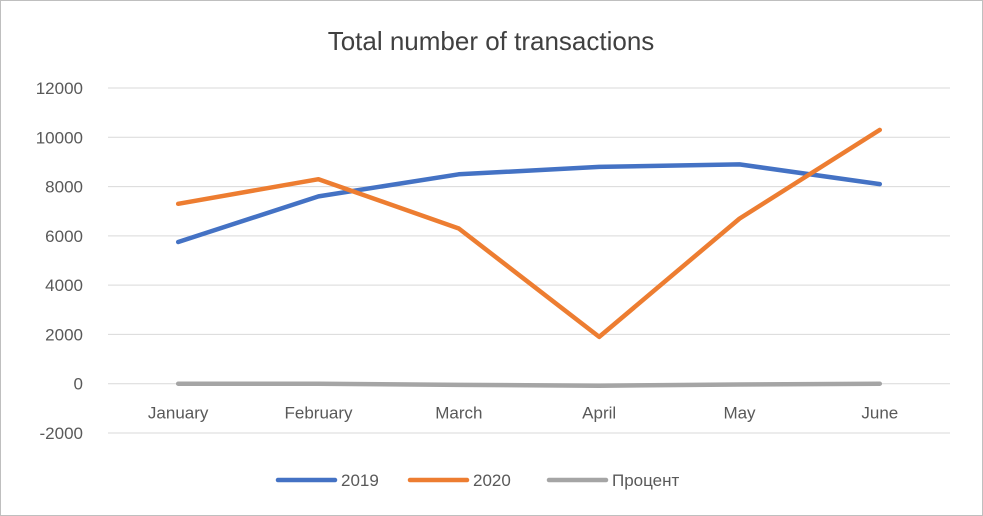 The image size is (983, 516). I want to click on y-axis-ticks: 12000 10000 8000 6000 4000 2000 0 -2000, so click(59, 261).